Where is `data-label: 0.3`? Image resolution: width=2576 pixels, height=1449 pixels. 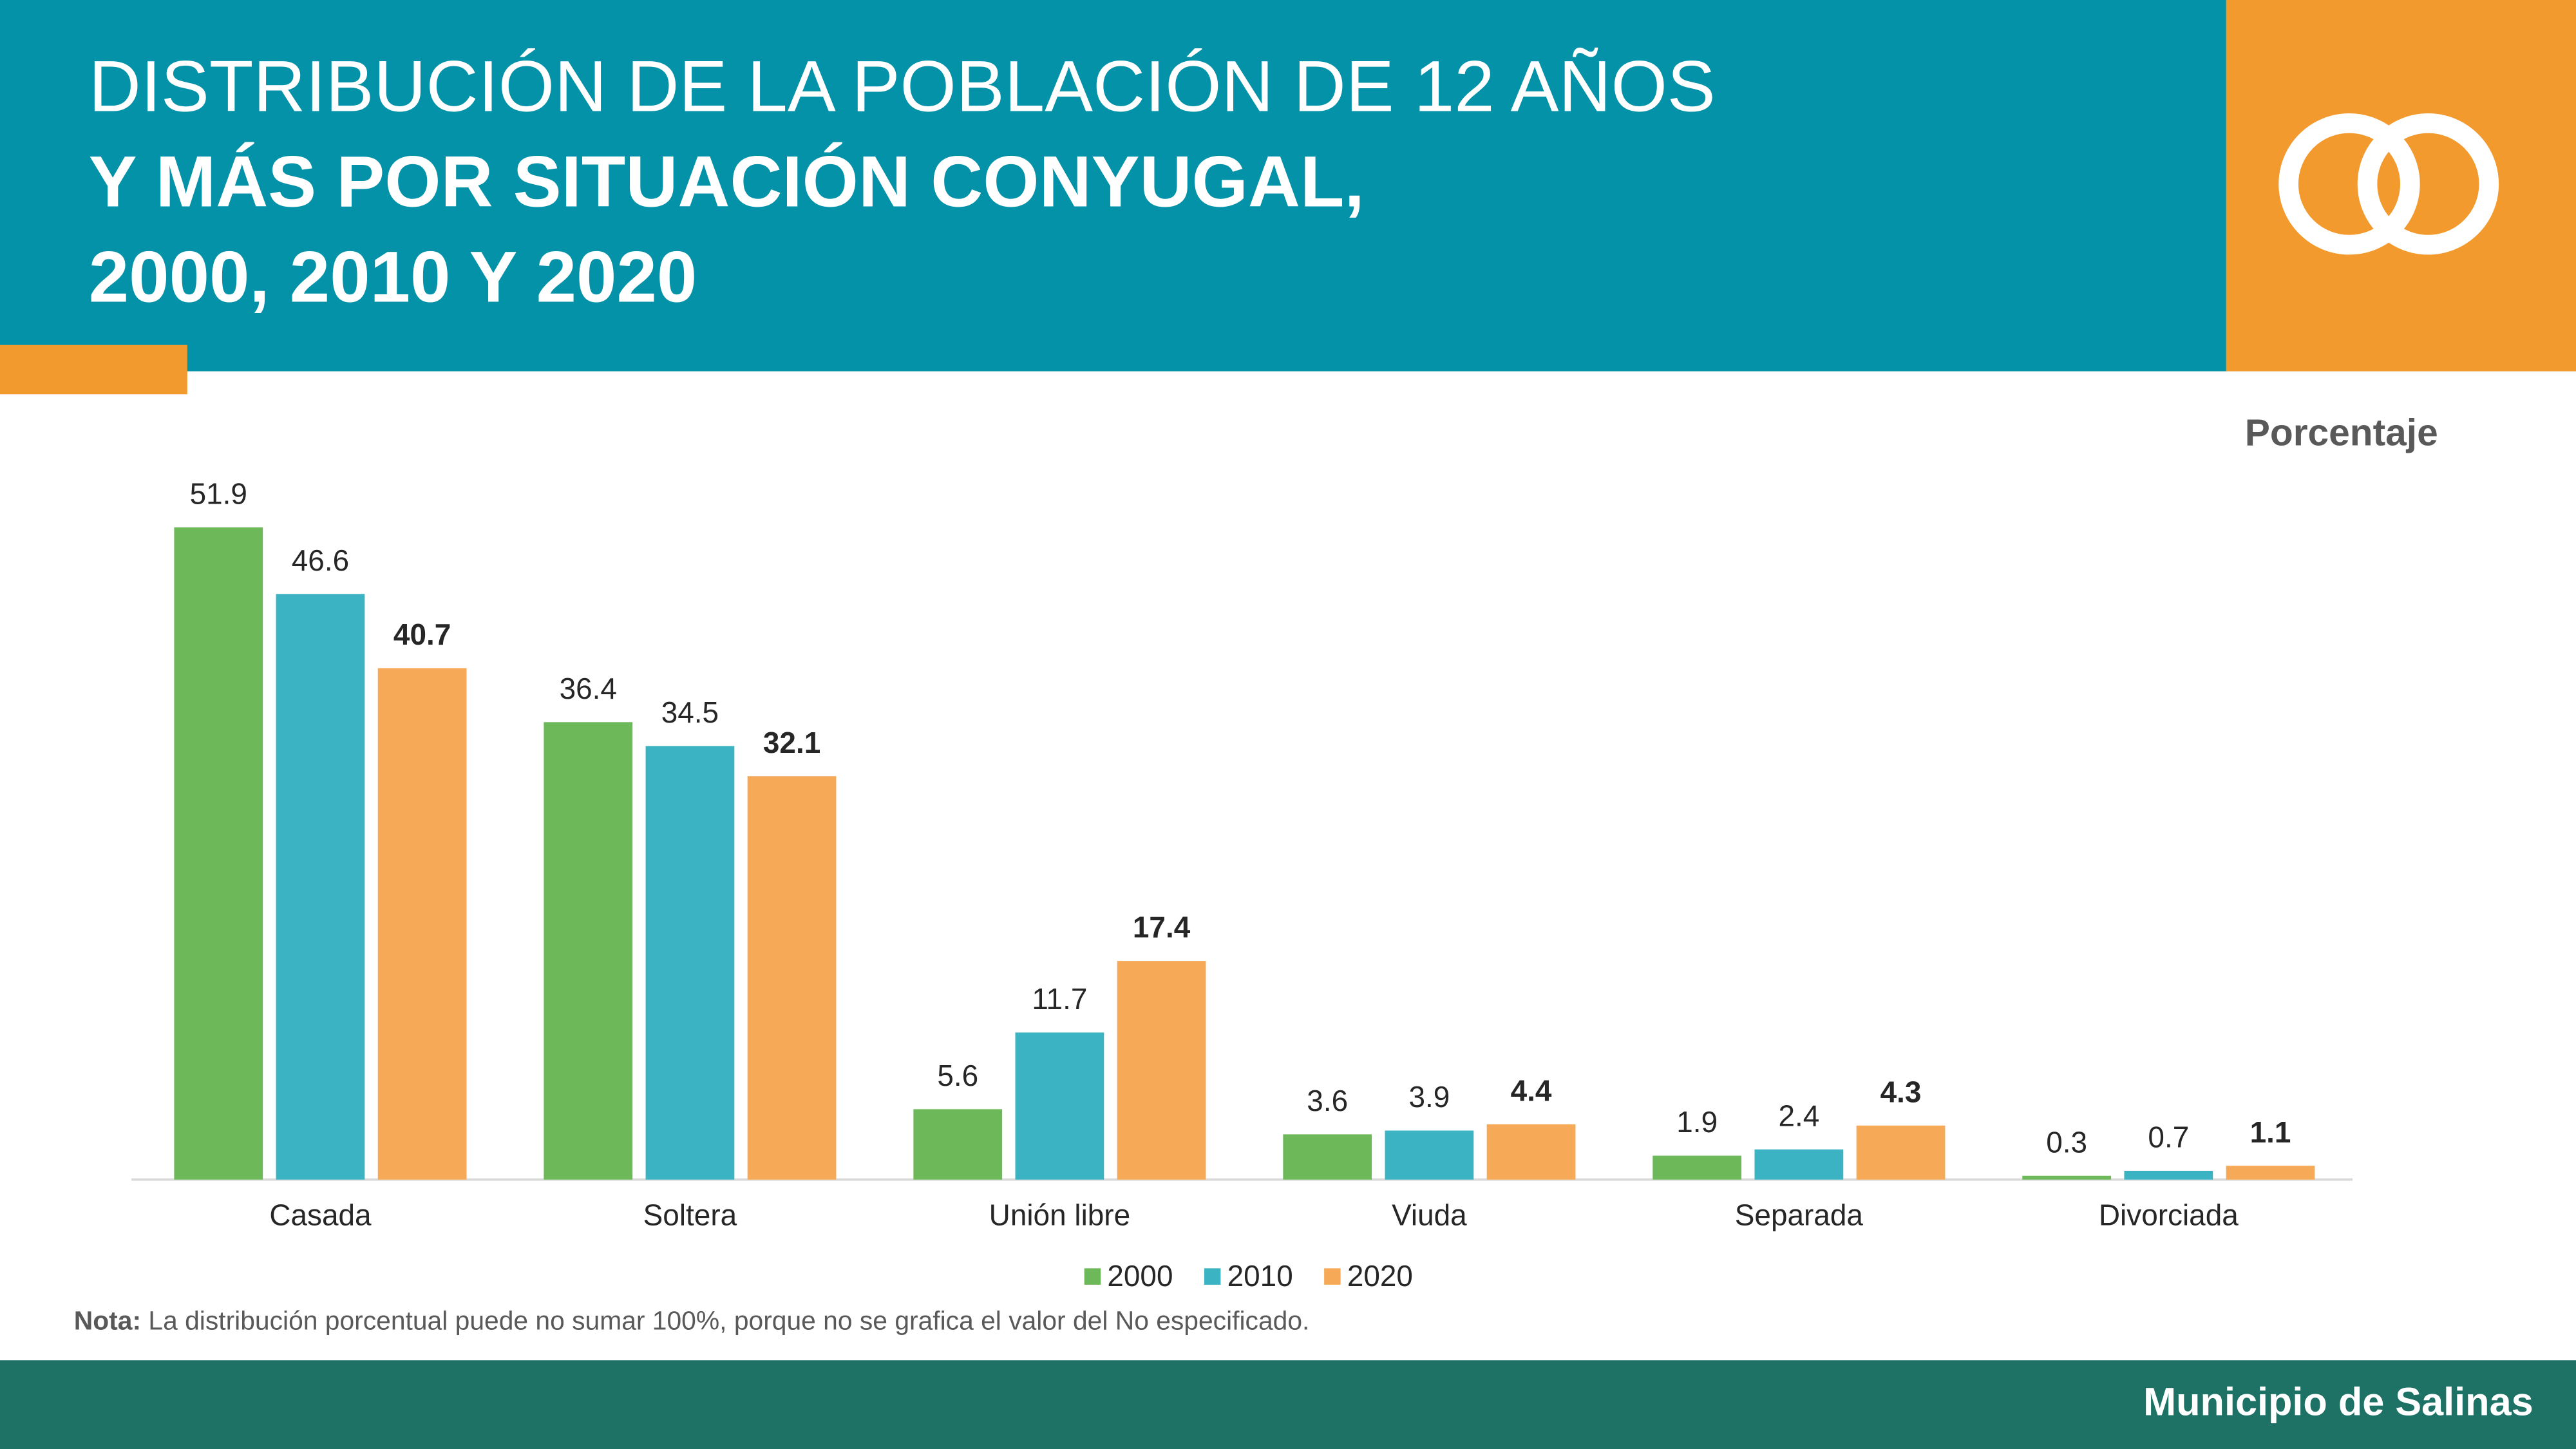 data-label: 0.3 is located at coordinates (2066, 1142).